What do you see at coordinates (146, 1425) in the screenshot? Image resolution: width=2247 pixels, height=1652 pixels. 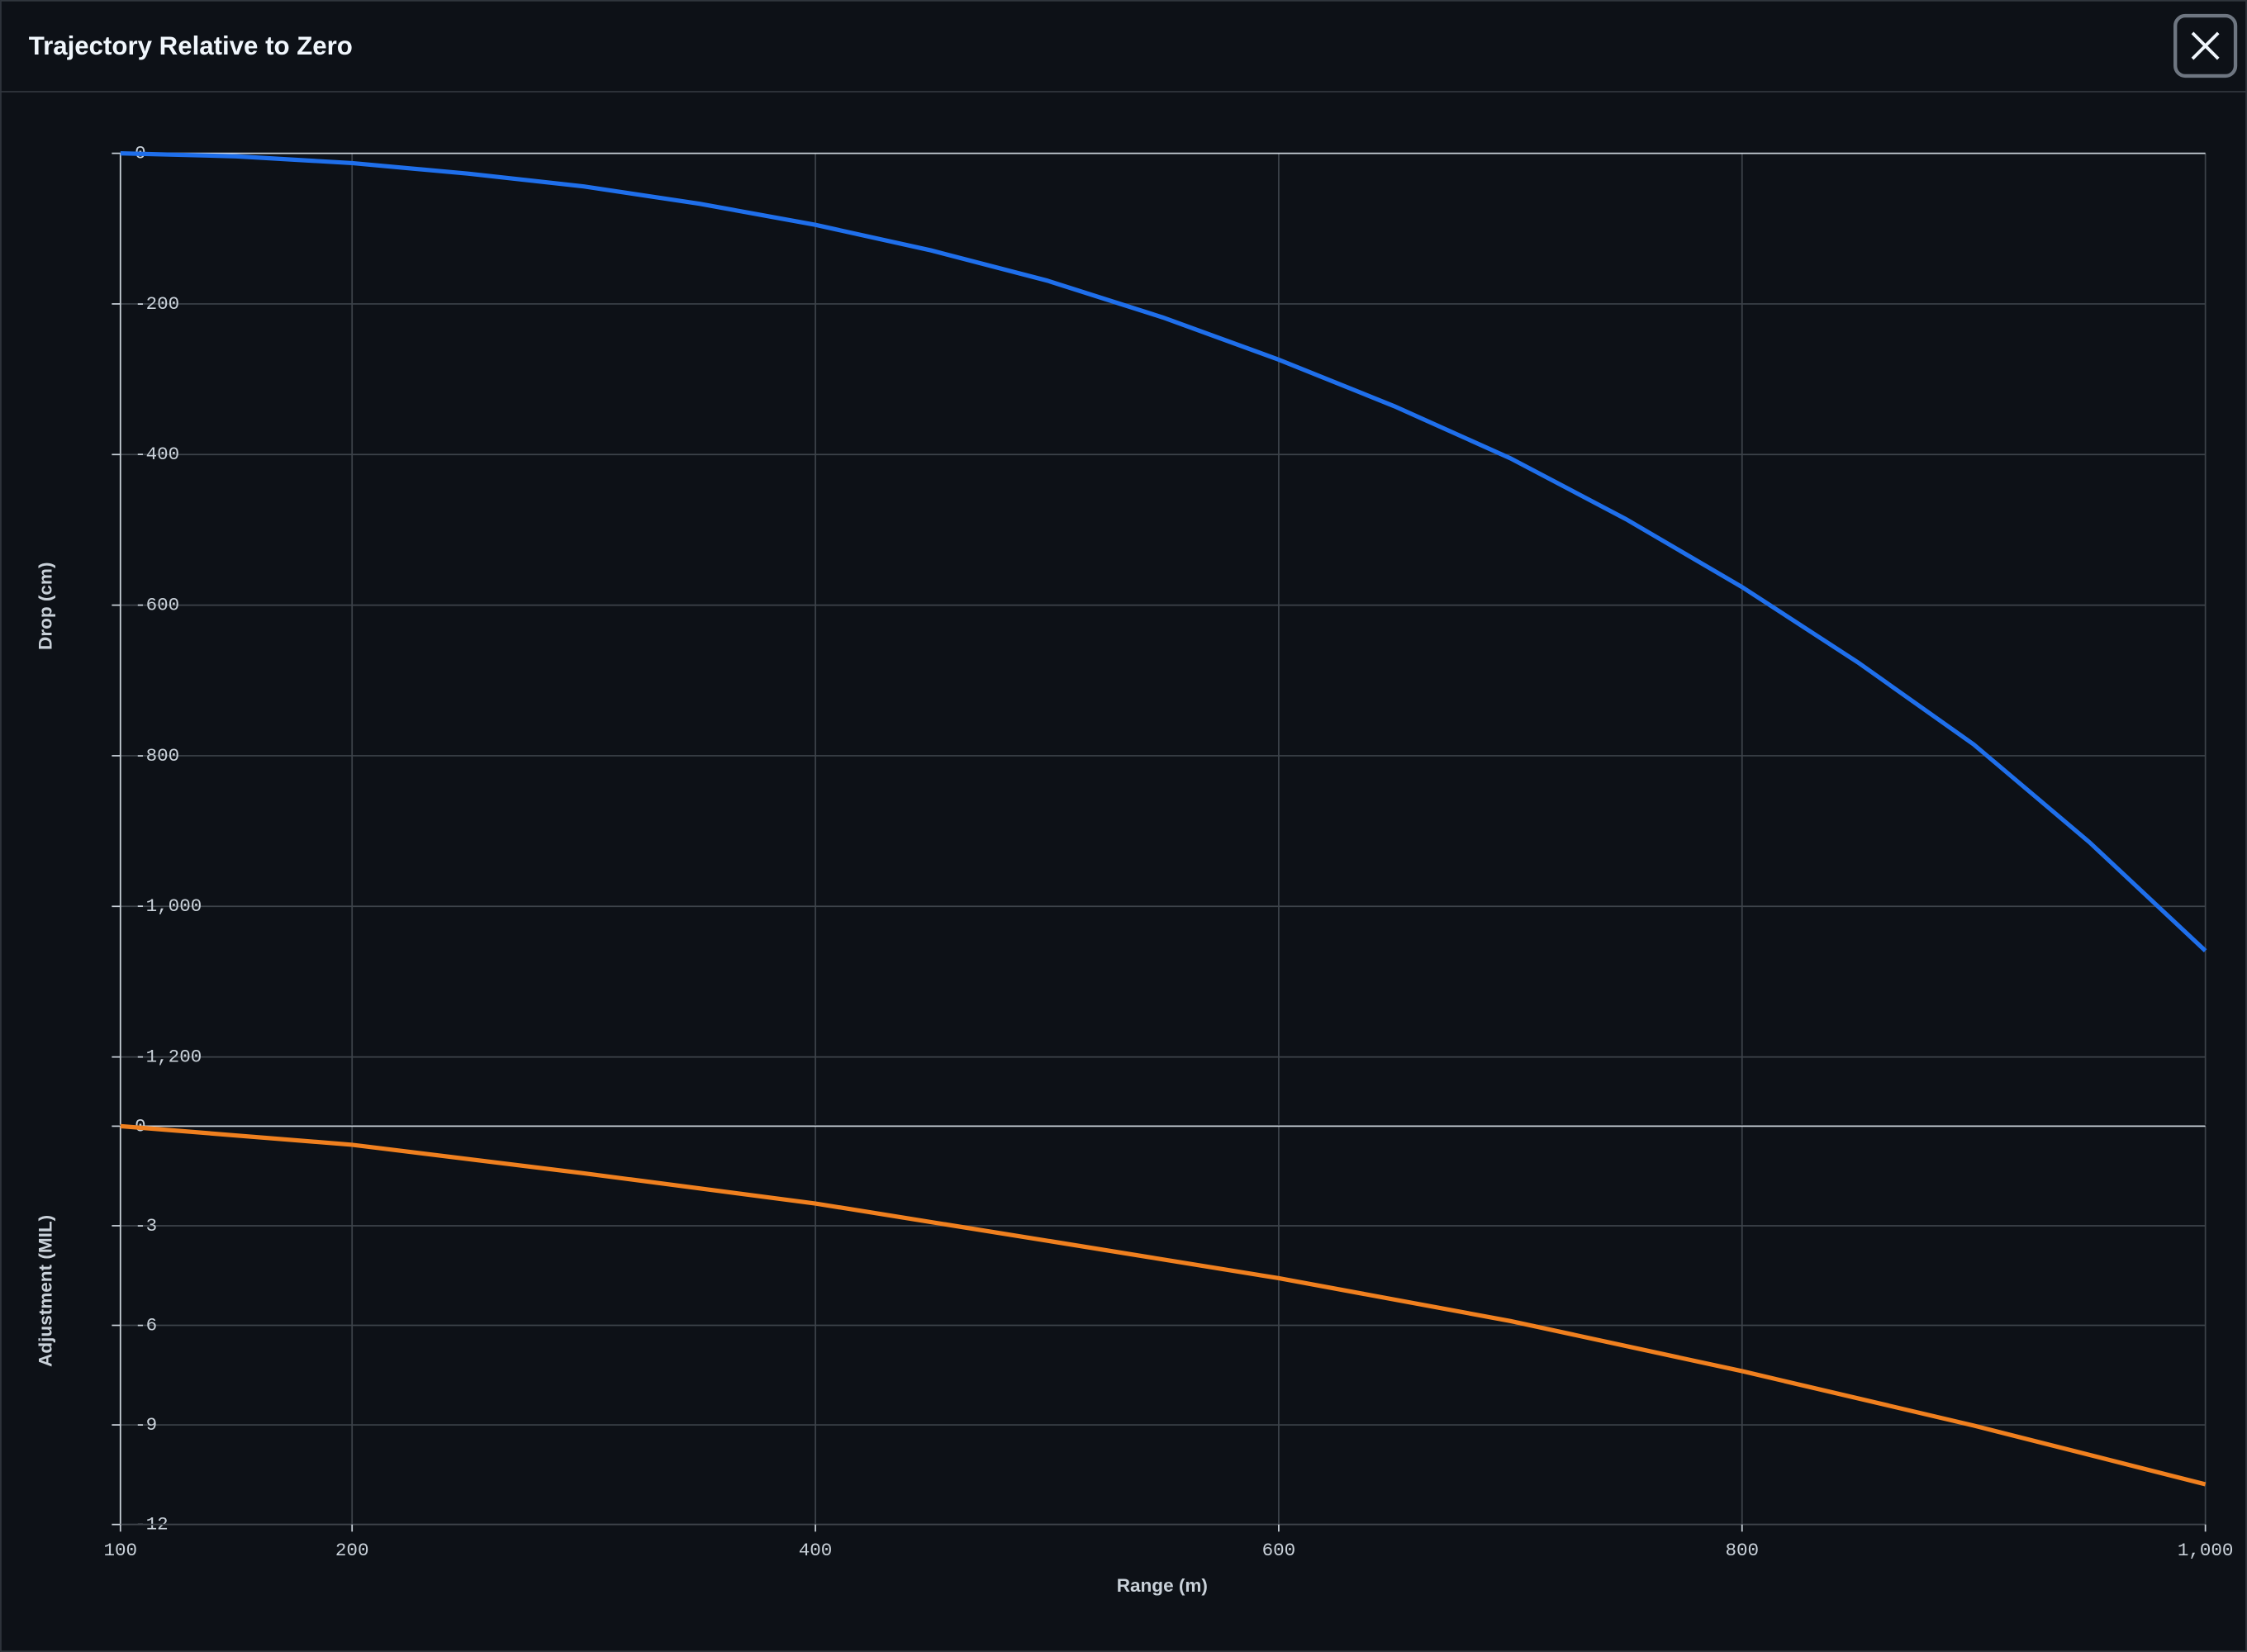 I see `y-tick-label: -9` at bounding box center [146, 1425].